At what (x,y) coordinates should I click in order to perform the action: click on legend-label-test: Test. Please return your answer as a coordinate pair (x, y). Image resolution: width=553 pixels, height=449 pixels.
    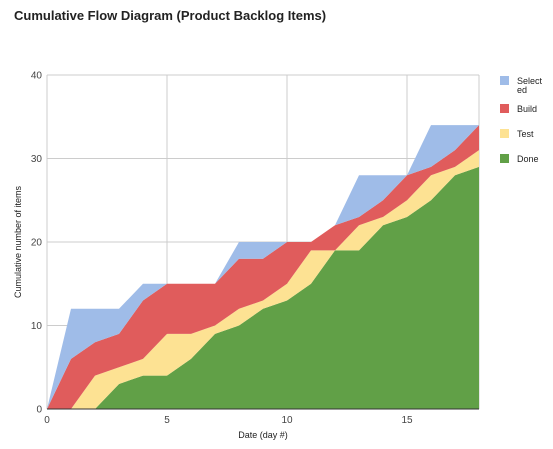
    Looking at the image, I should click on (525, 134).